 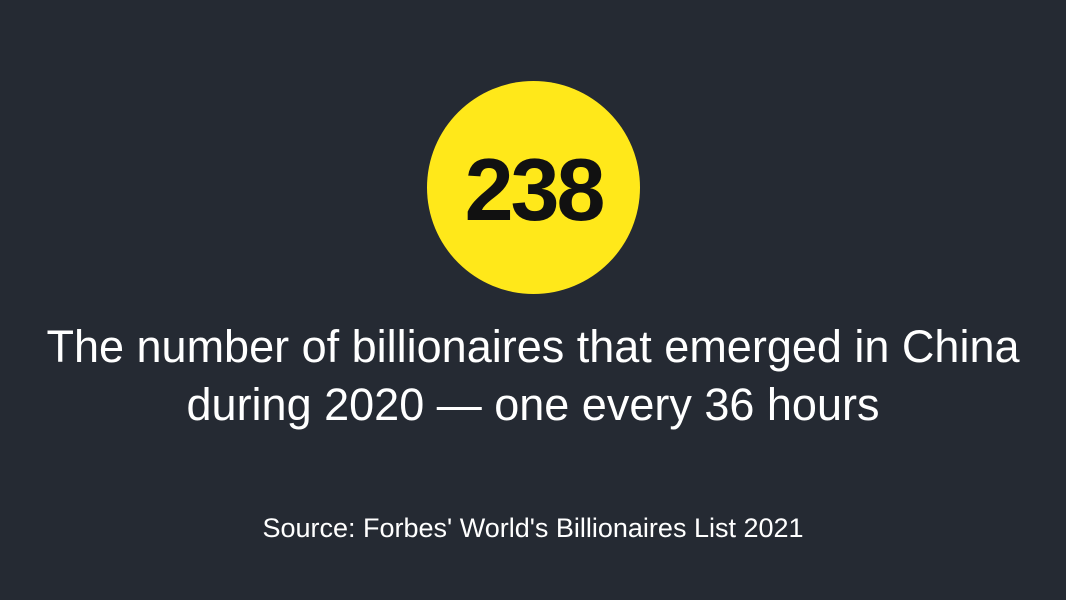 I want to click on stat-value: 238, so click(x=535, y=189).